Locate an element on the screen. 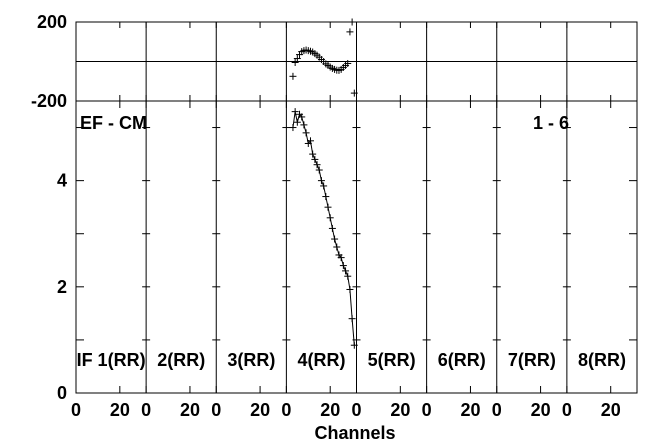 This screenshot has height=443, width=647. panel-label: 2(RR) is located at coordinates (181, 360).